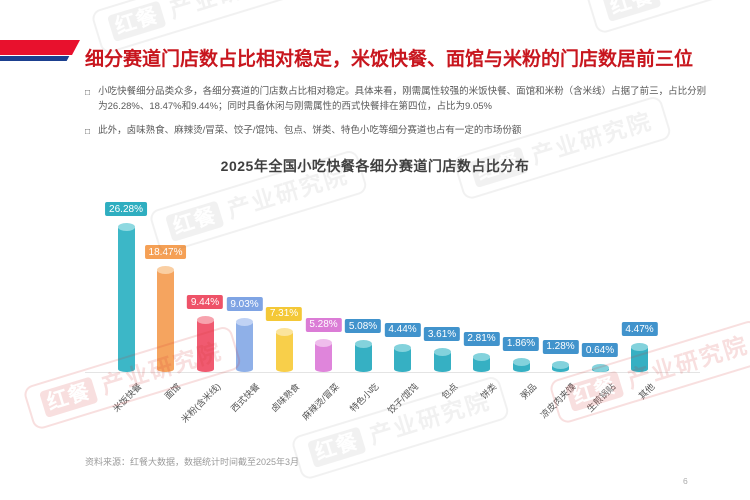  I want to click on bar-value-label: 2.81%, so click(481, 338).